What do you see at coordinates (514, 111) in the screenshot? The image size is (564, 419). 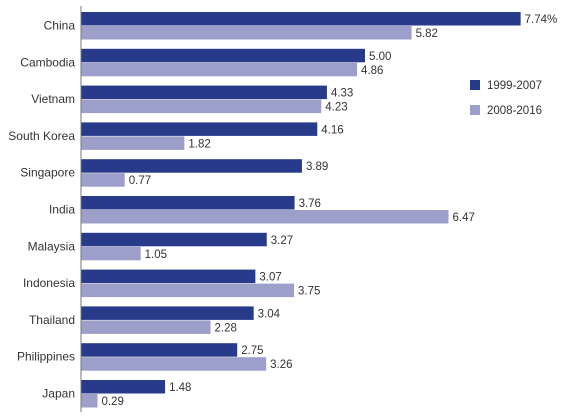 I see `legend-label: 2008-2016` at bounding box center [514, 111].